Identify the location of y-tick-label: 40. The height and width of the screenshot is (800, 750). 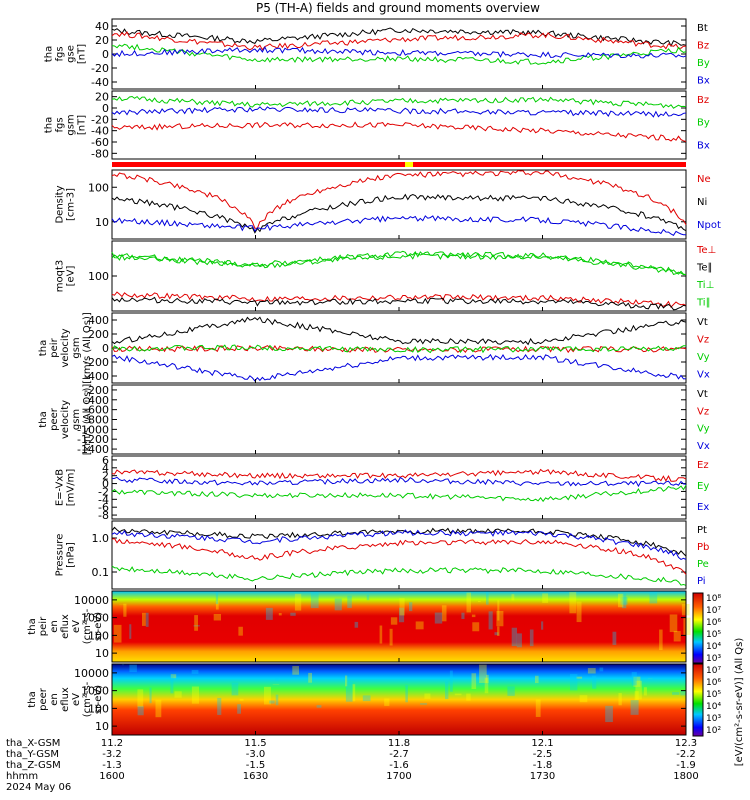
(102, 26).